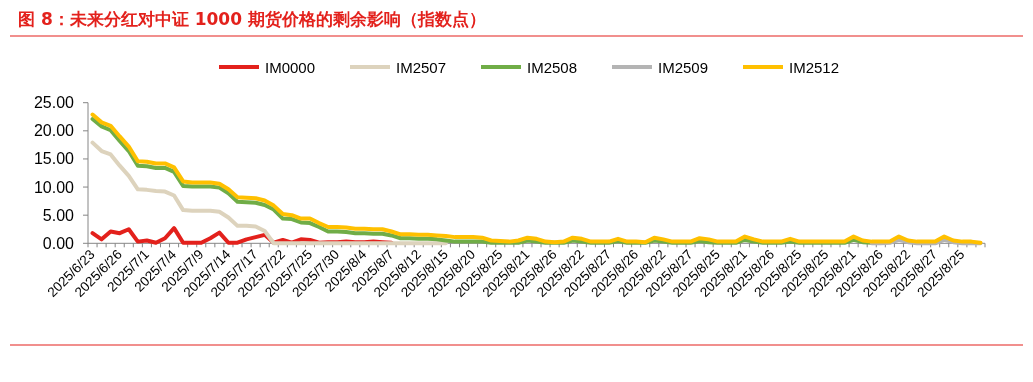 This screenshot has width=1033, height=382. Describe the element at coordinates (290, 67) in the screenshot. I see `legend-label: IM0000` at that location.